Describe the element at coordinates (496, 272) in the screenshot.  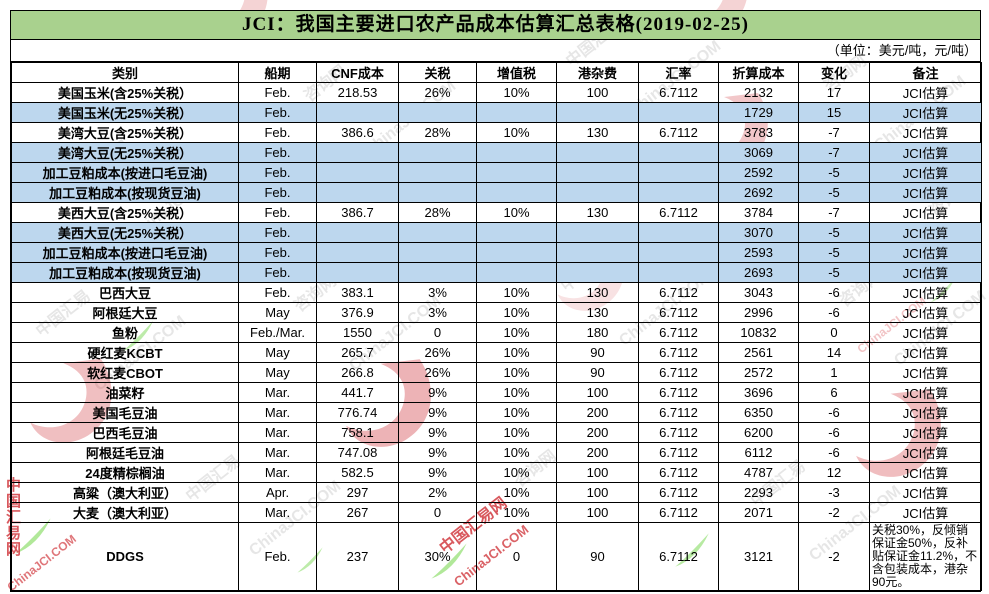
I see `table-row: 加工豆粕成本(按现货豆油) Feb. 2693 -5 JCI估算` at that location.